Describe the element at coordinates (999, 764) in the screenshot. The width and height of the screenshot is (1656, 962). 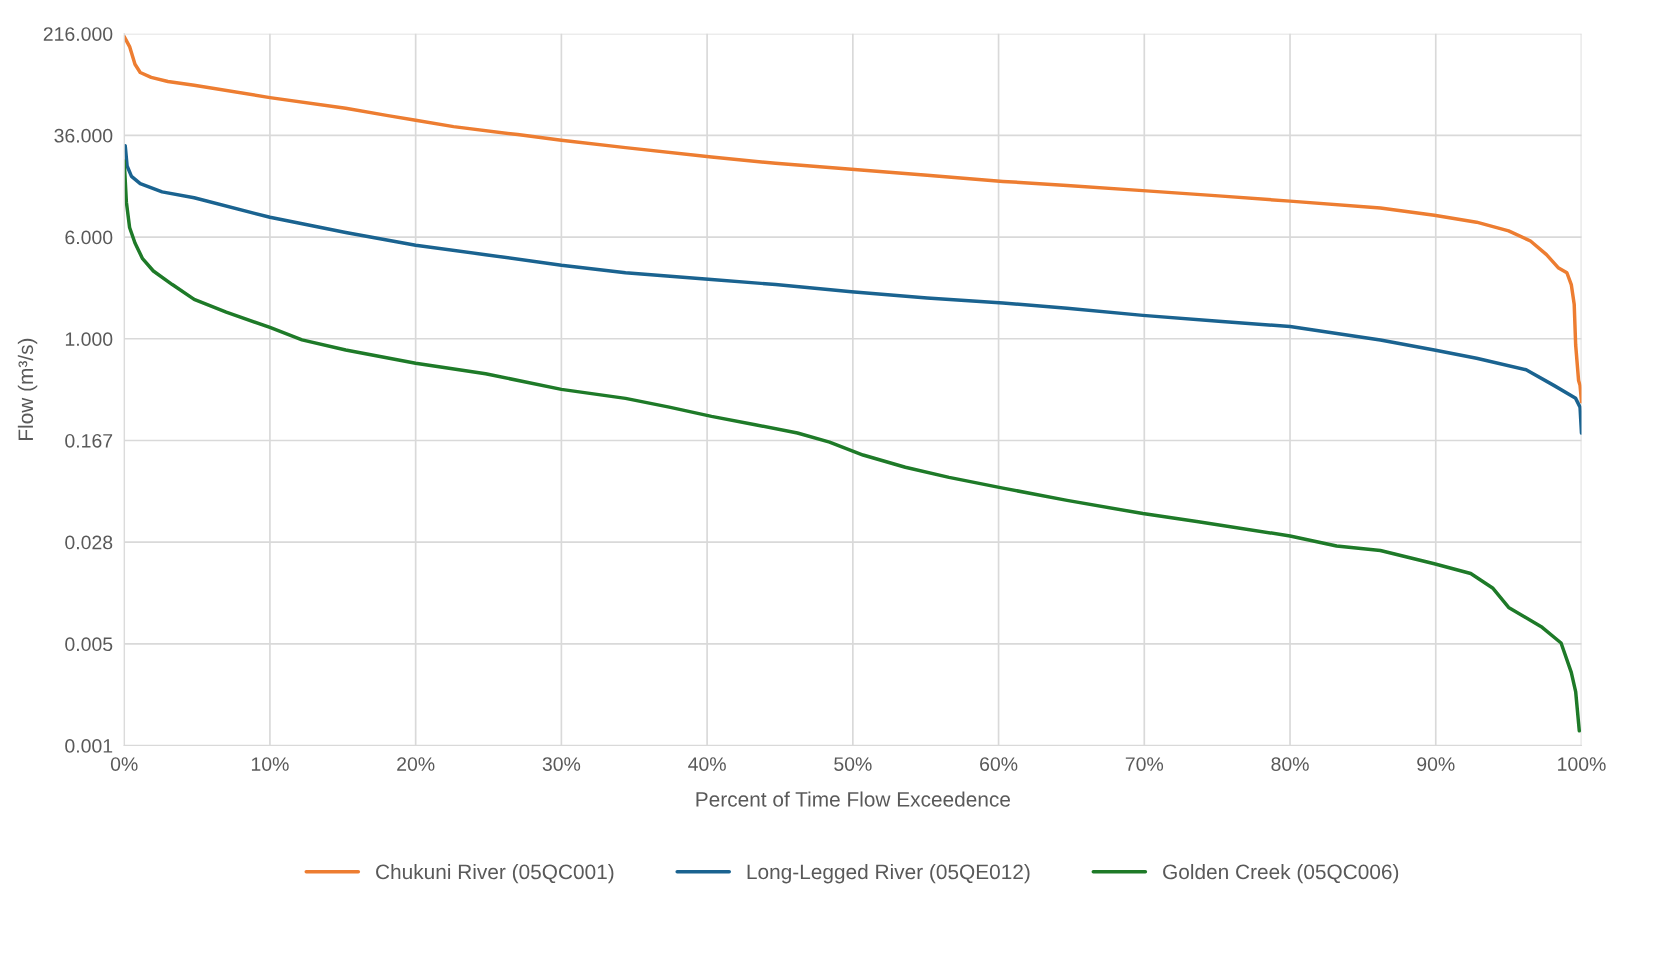
I see `x-tick-label: 60%` at that location.